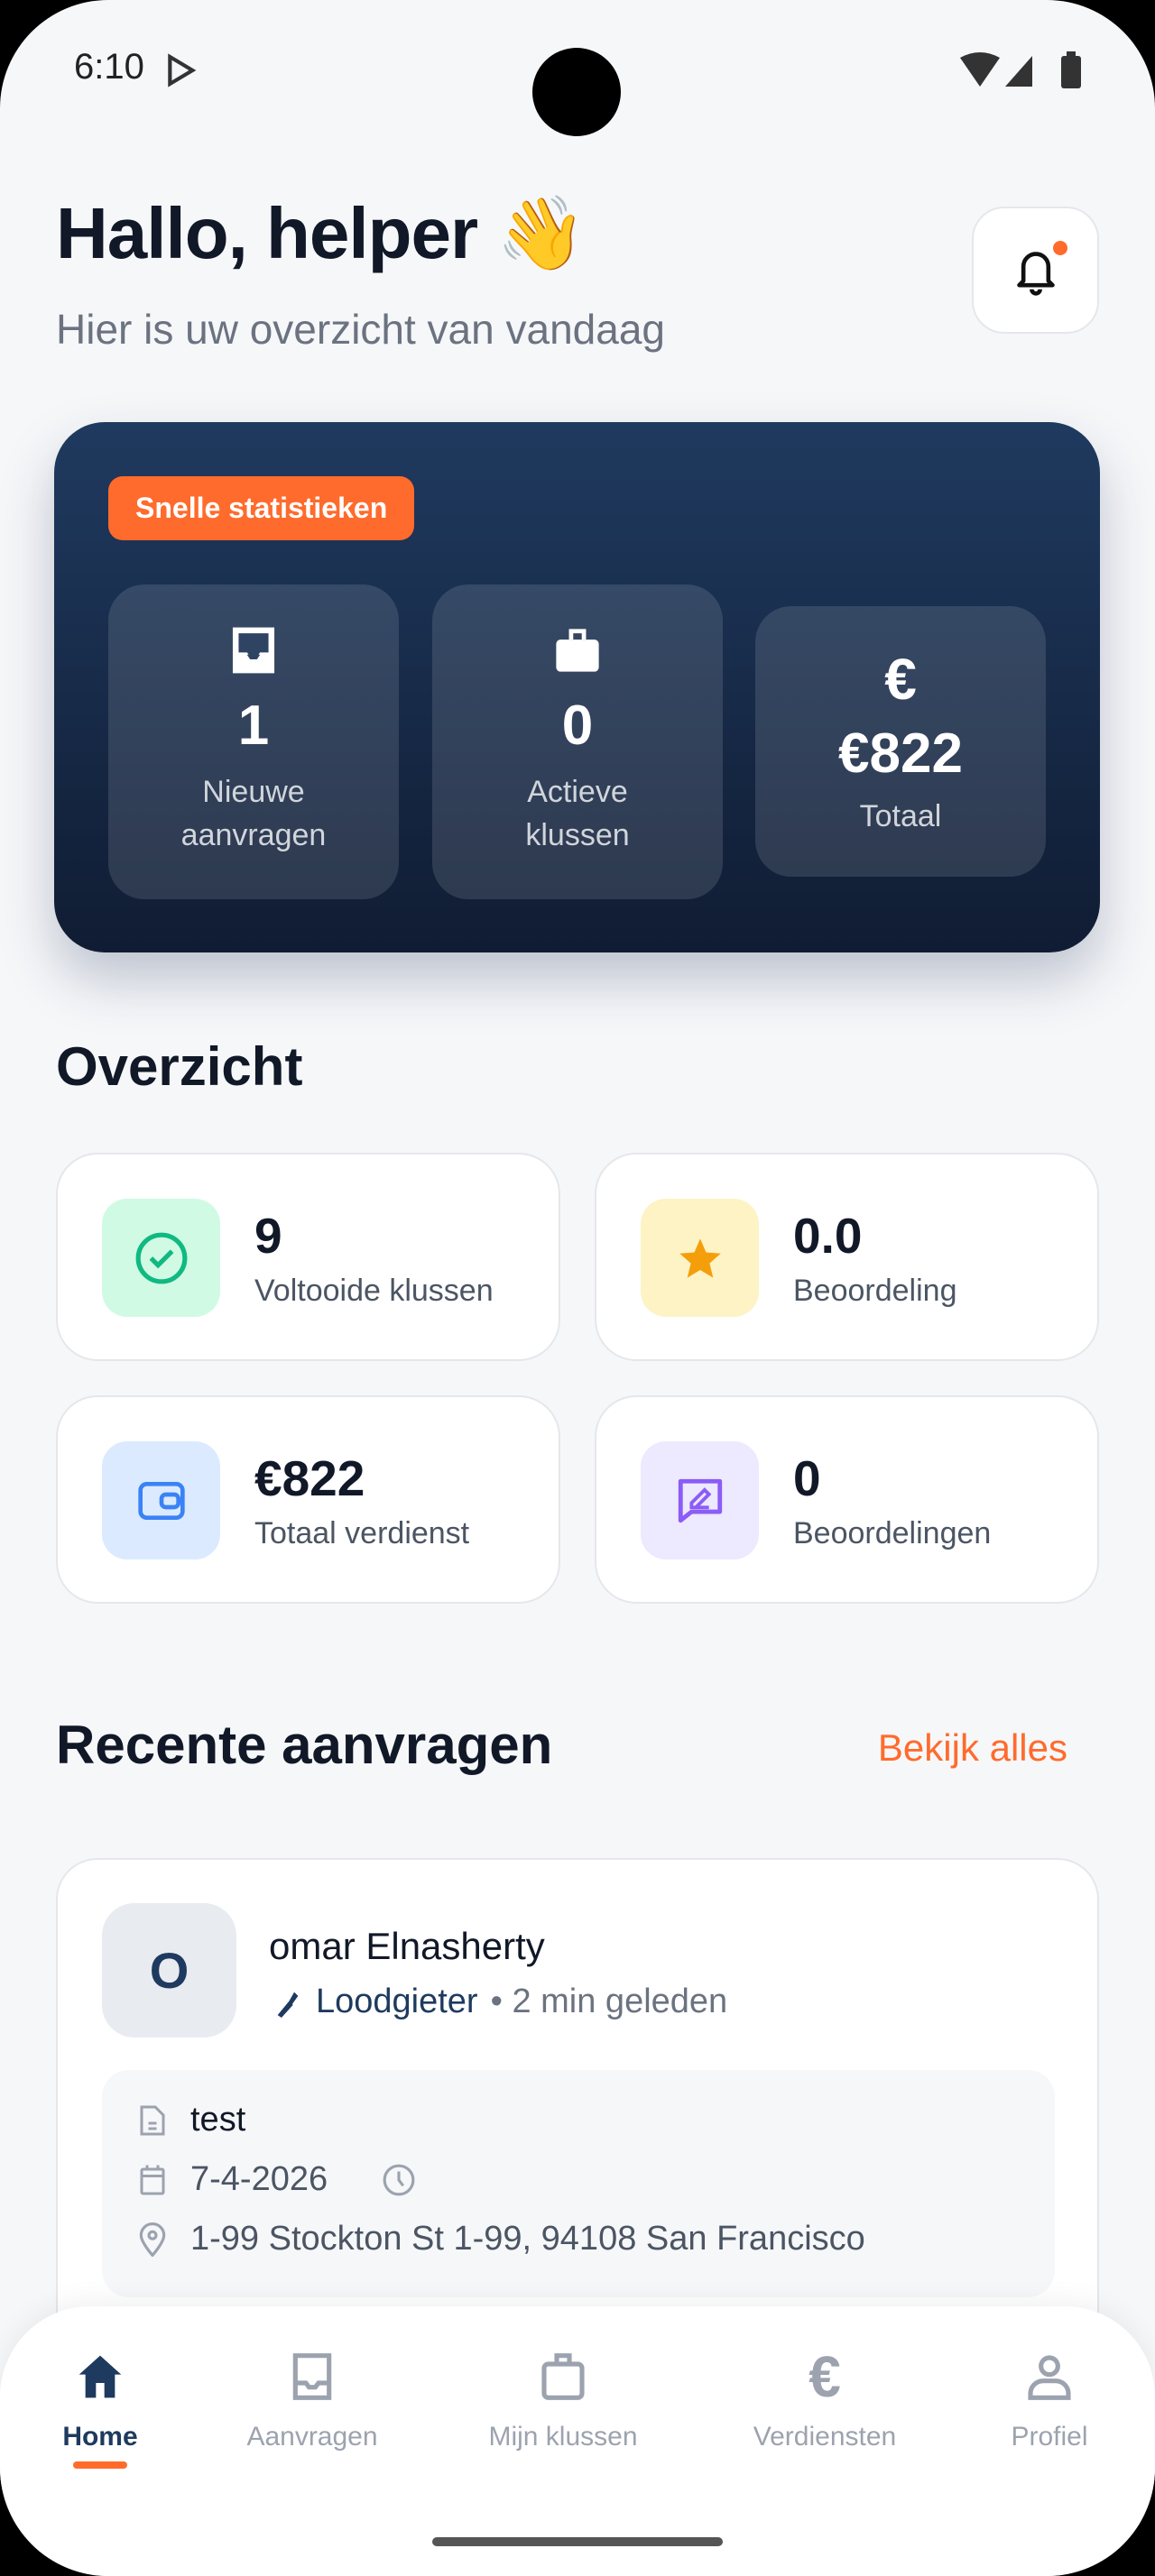  Describe the element at coordinates (100, 2465) in the screenshot. I see `active-indicator` at that location.